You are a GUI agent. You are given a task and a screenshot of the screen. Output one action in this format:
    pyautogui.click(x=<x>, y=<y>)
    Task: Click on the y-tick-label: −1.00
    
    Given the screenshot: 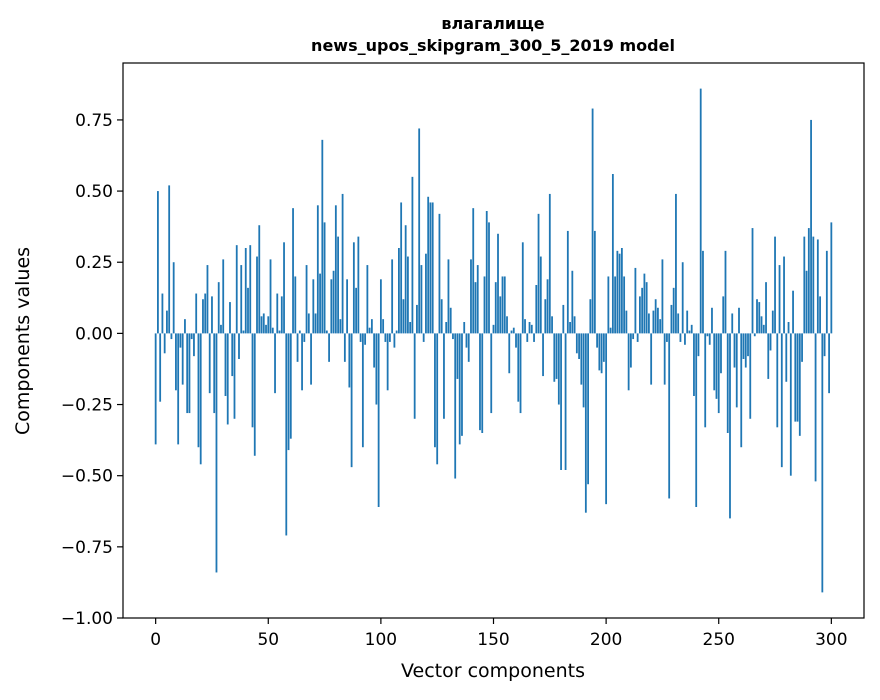 What is the action you would take?
    pyautogui.click(x=87, y=619)
    